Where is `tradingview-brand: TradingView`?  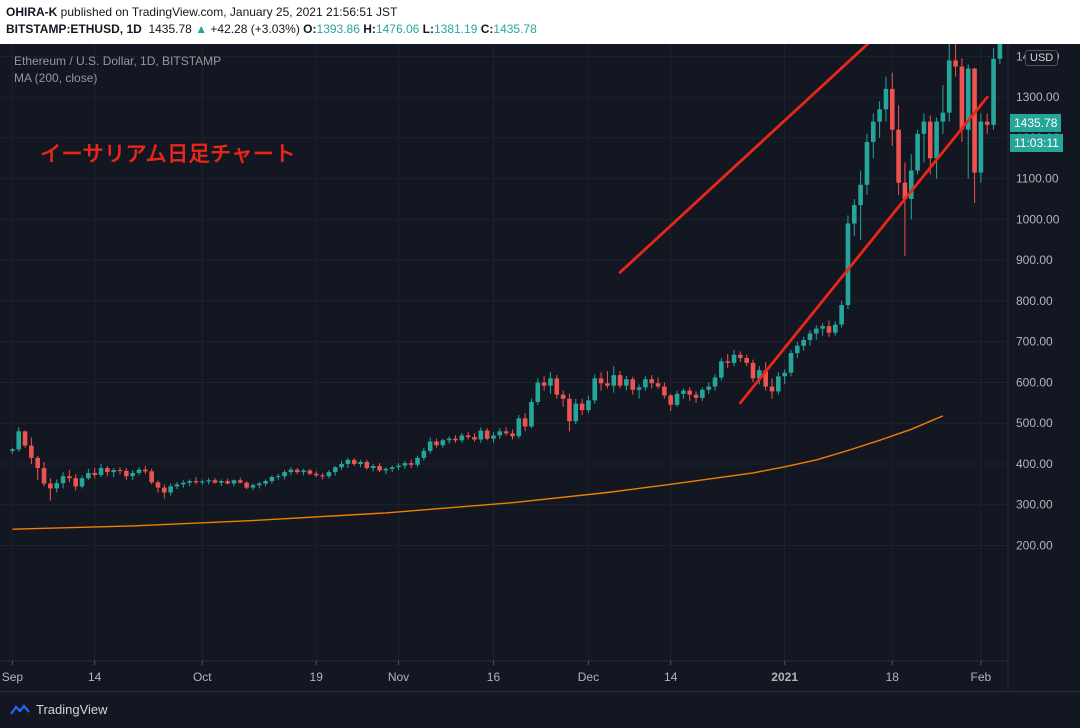 tradingview-brand: TradingView is located at coordinates (59, 709).